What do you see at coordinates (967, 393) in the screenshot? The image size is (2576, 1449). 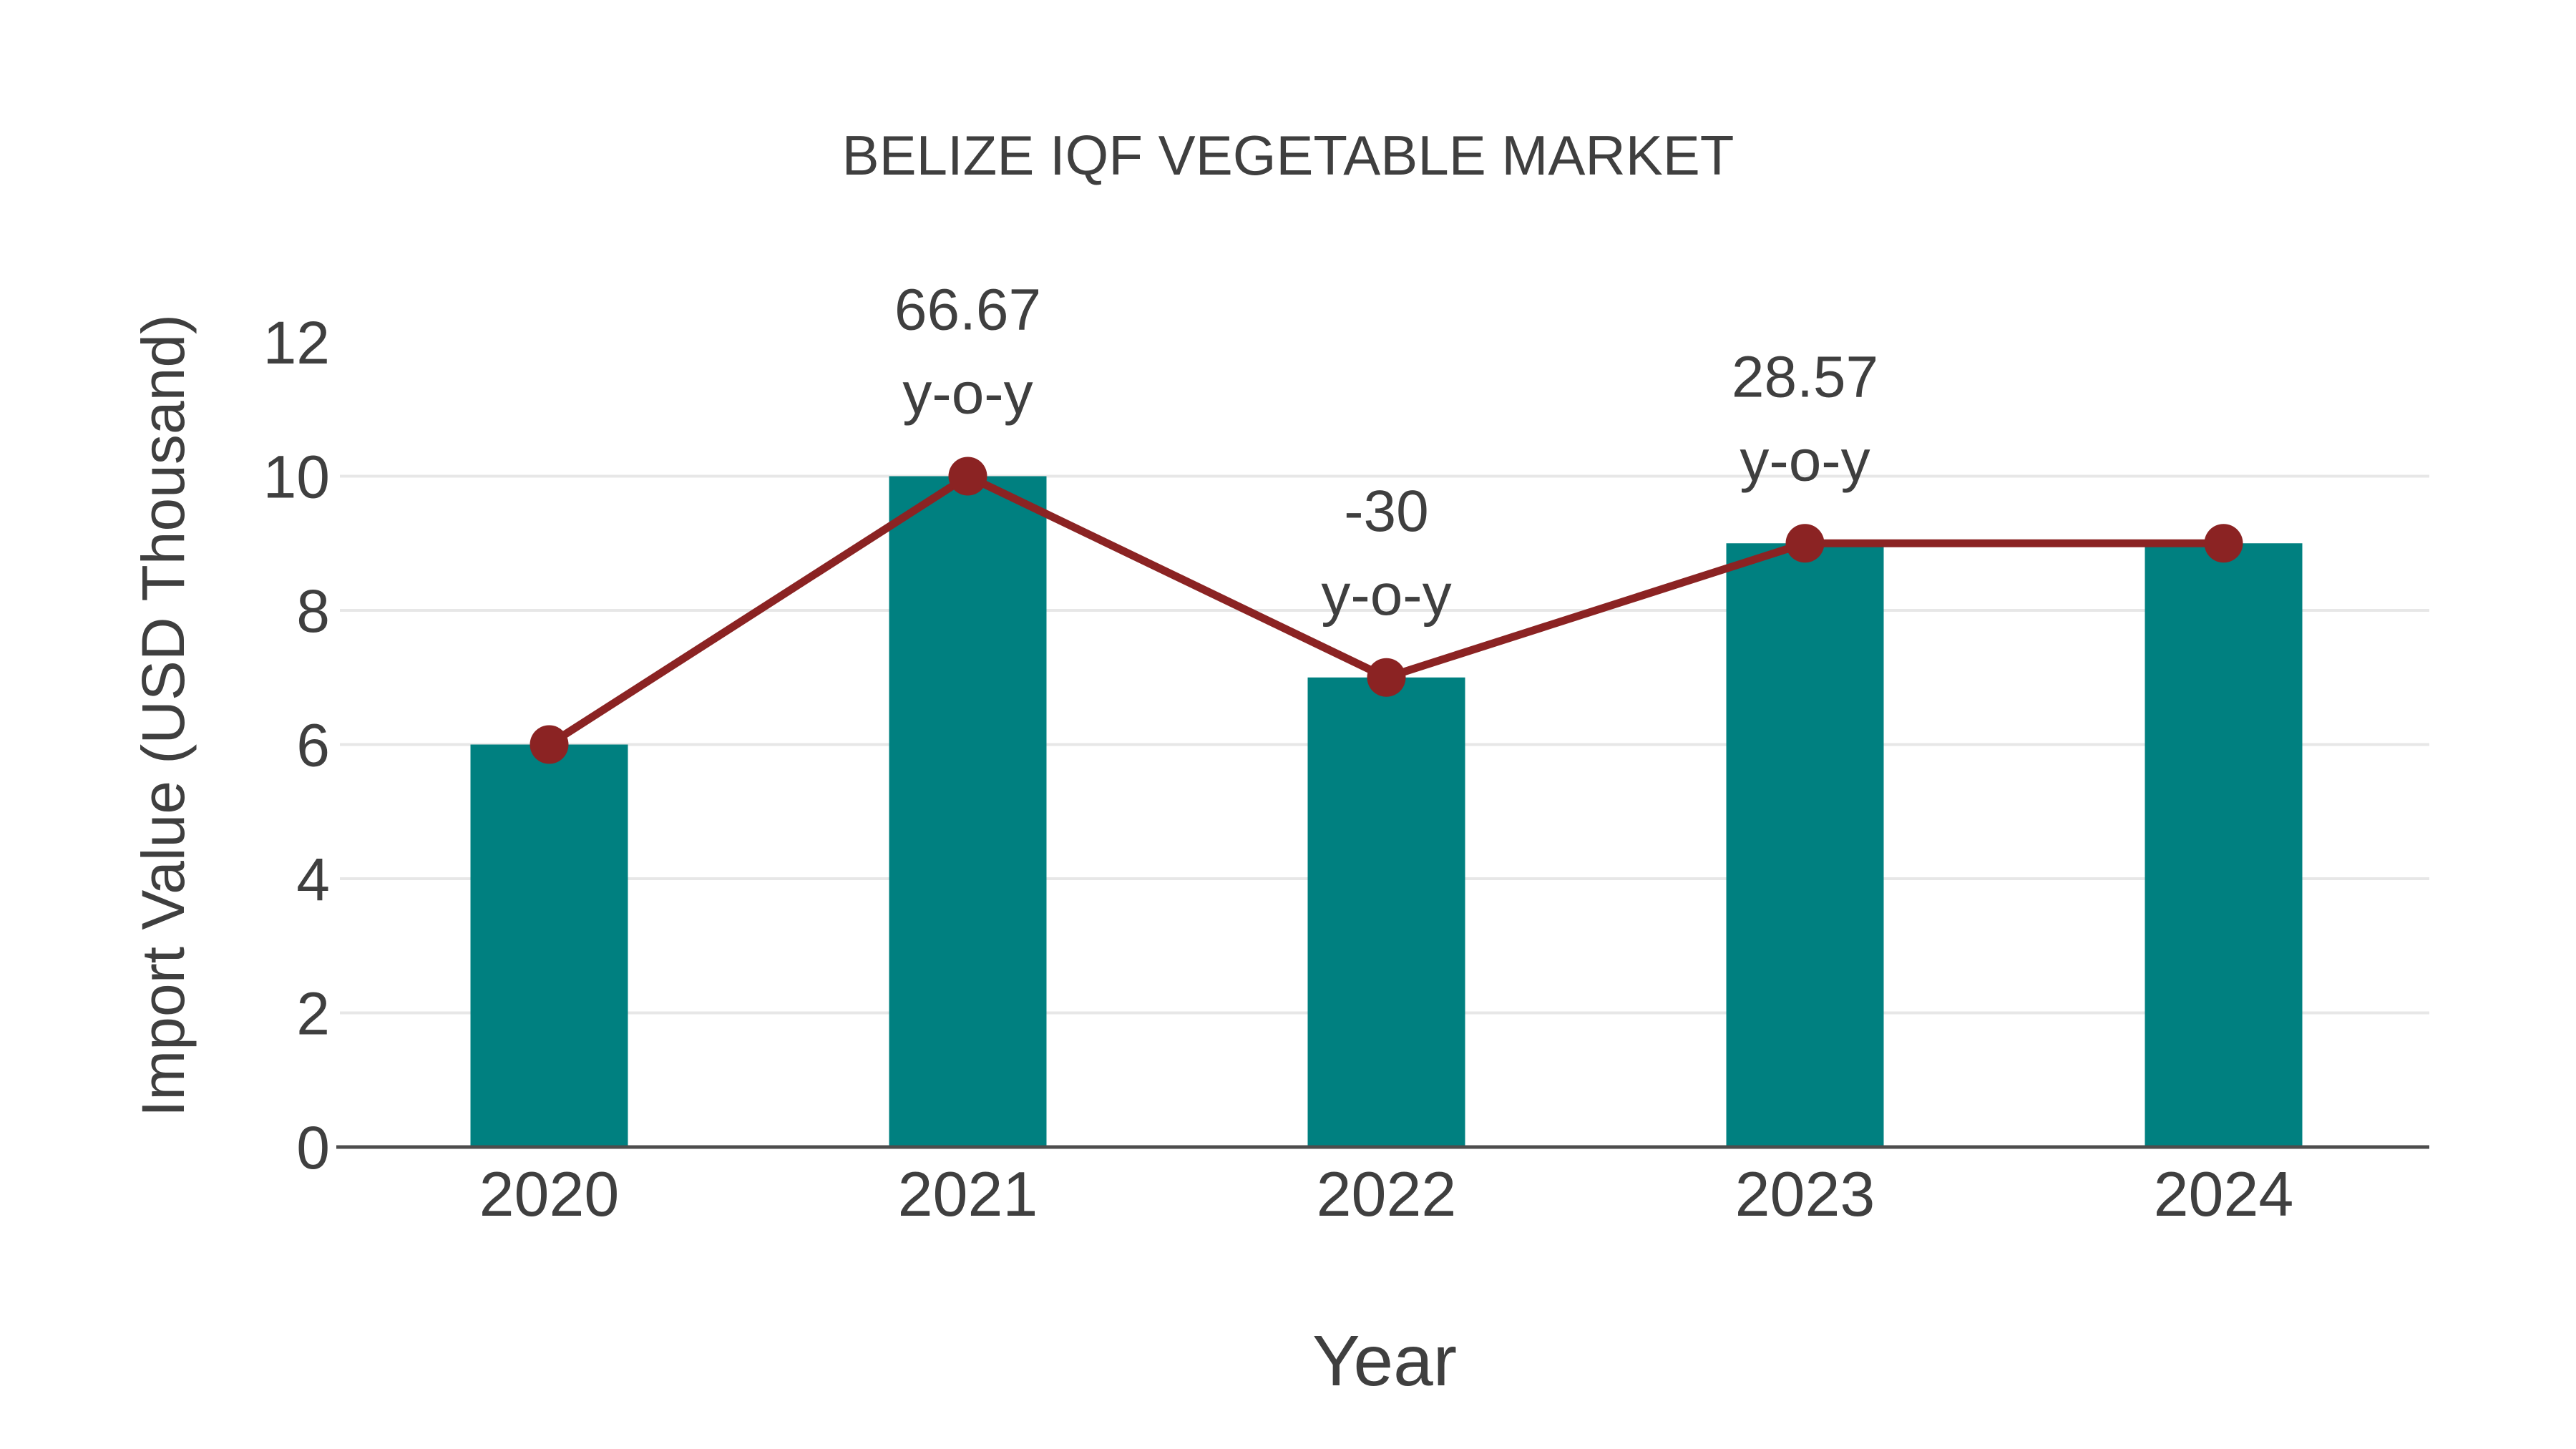 I see `annotation-yoy-2021: y-o-y` at bounding box center [967, 393].